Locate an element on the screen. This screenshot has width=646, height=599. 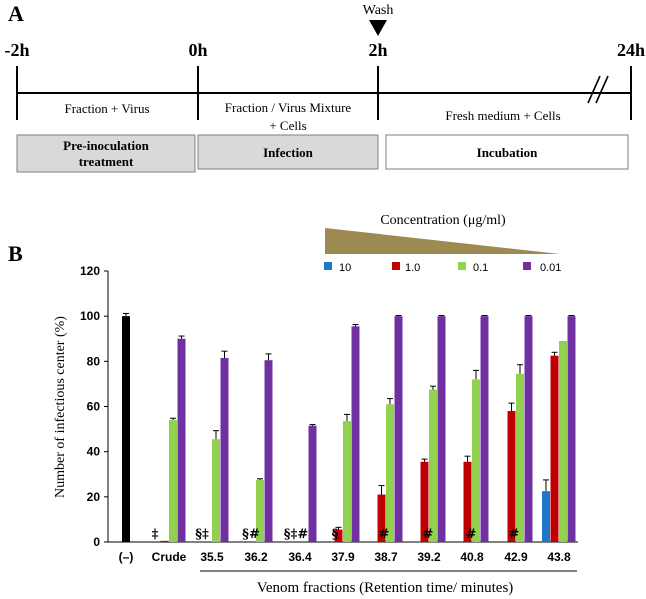
annotation-Crude: ‡ is located at coordinates (155, 534).